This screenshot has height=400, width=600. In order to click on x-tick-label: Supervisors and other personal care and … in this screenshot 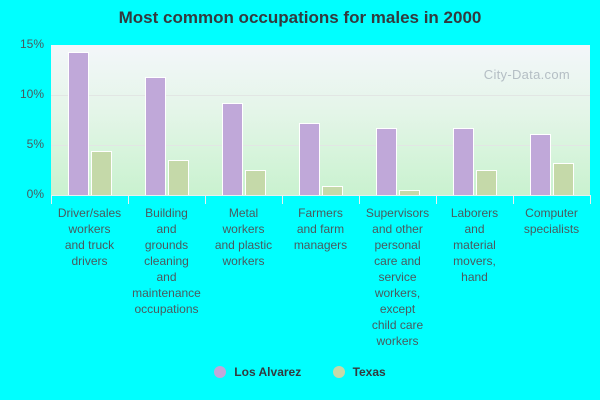, I will do `click(397, 277)`.